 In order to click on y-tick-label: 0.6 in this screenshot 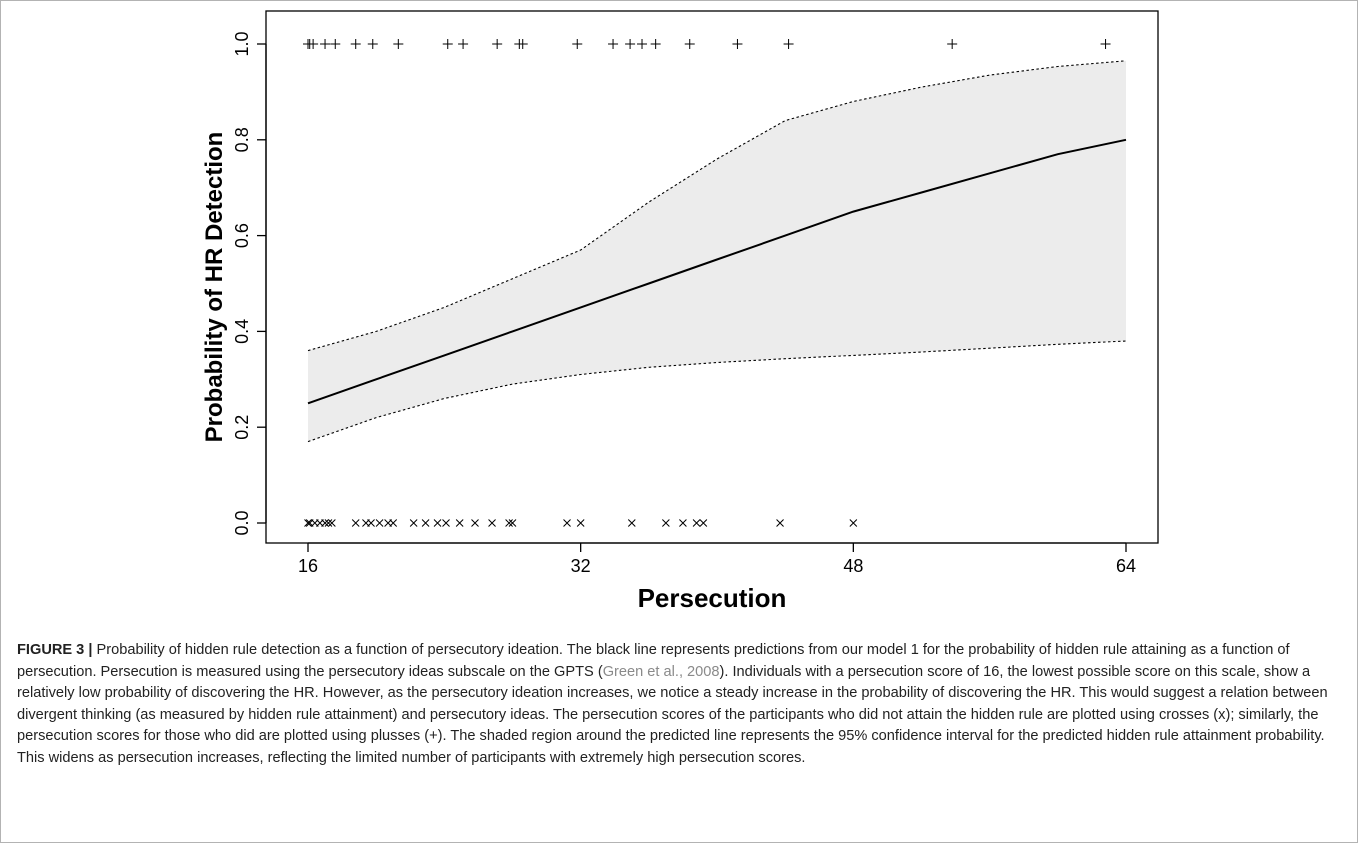, I will do `click(242, 235)`.